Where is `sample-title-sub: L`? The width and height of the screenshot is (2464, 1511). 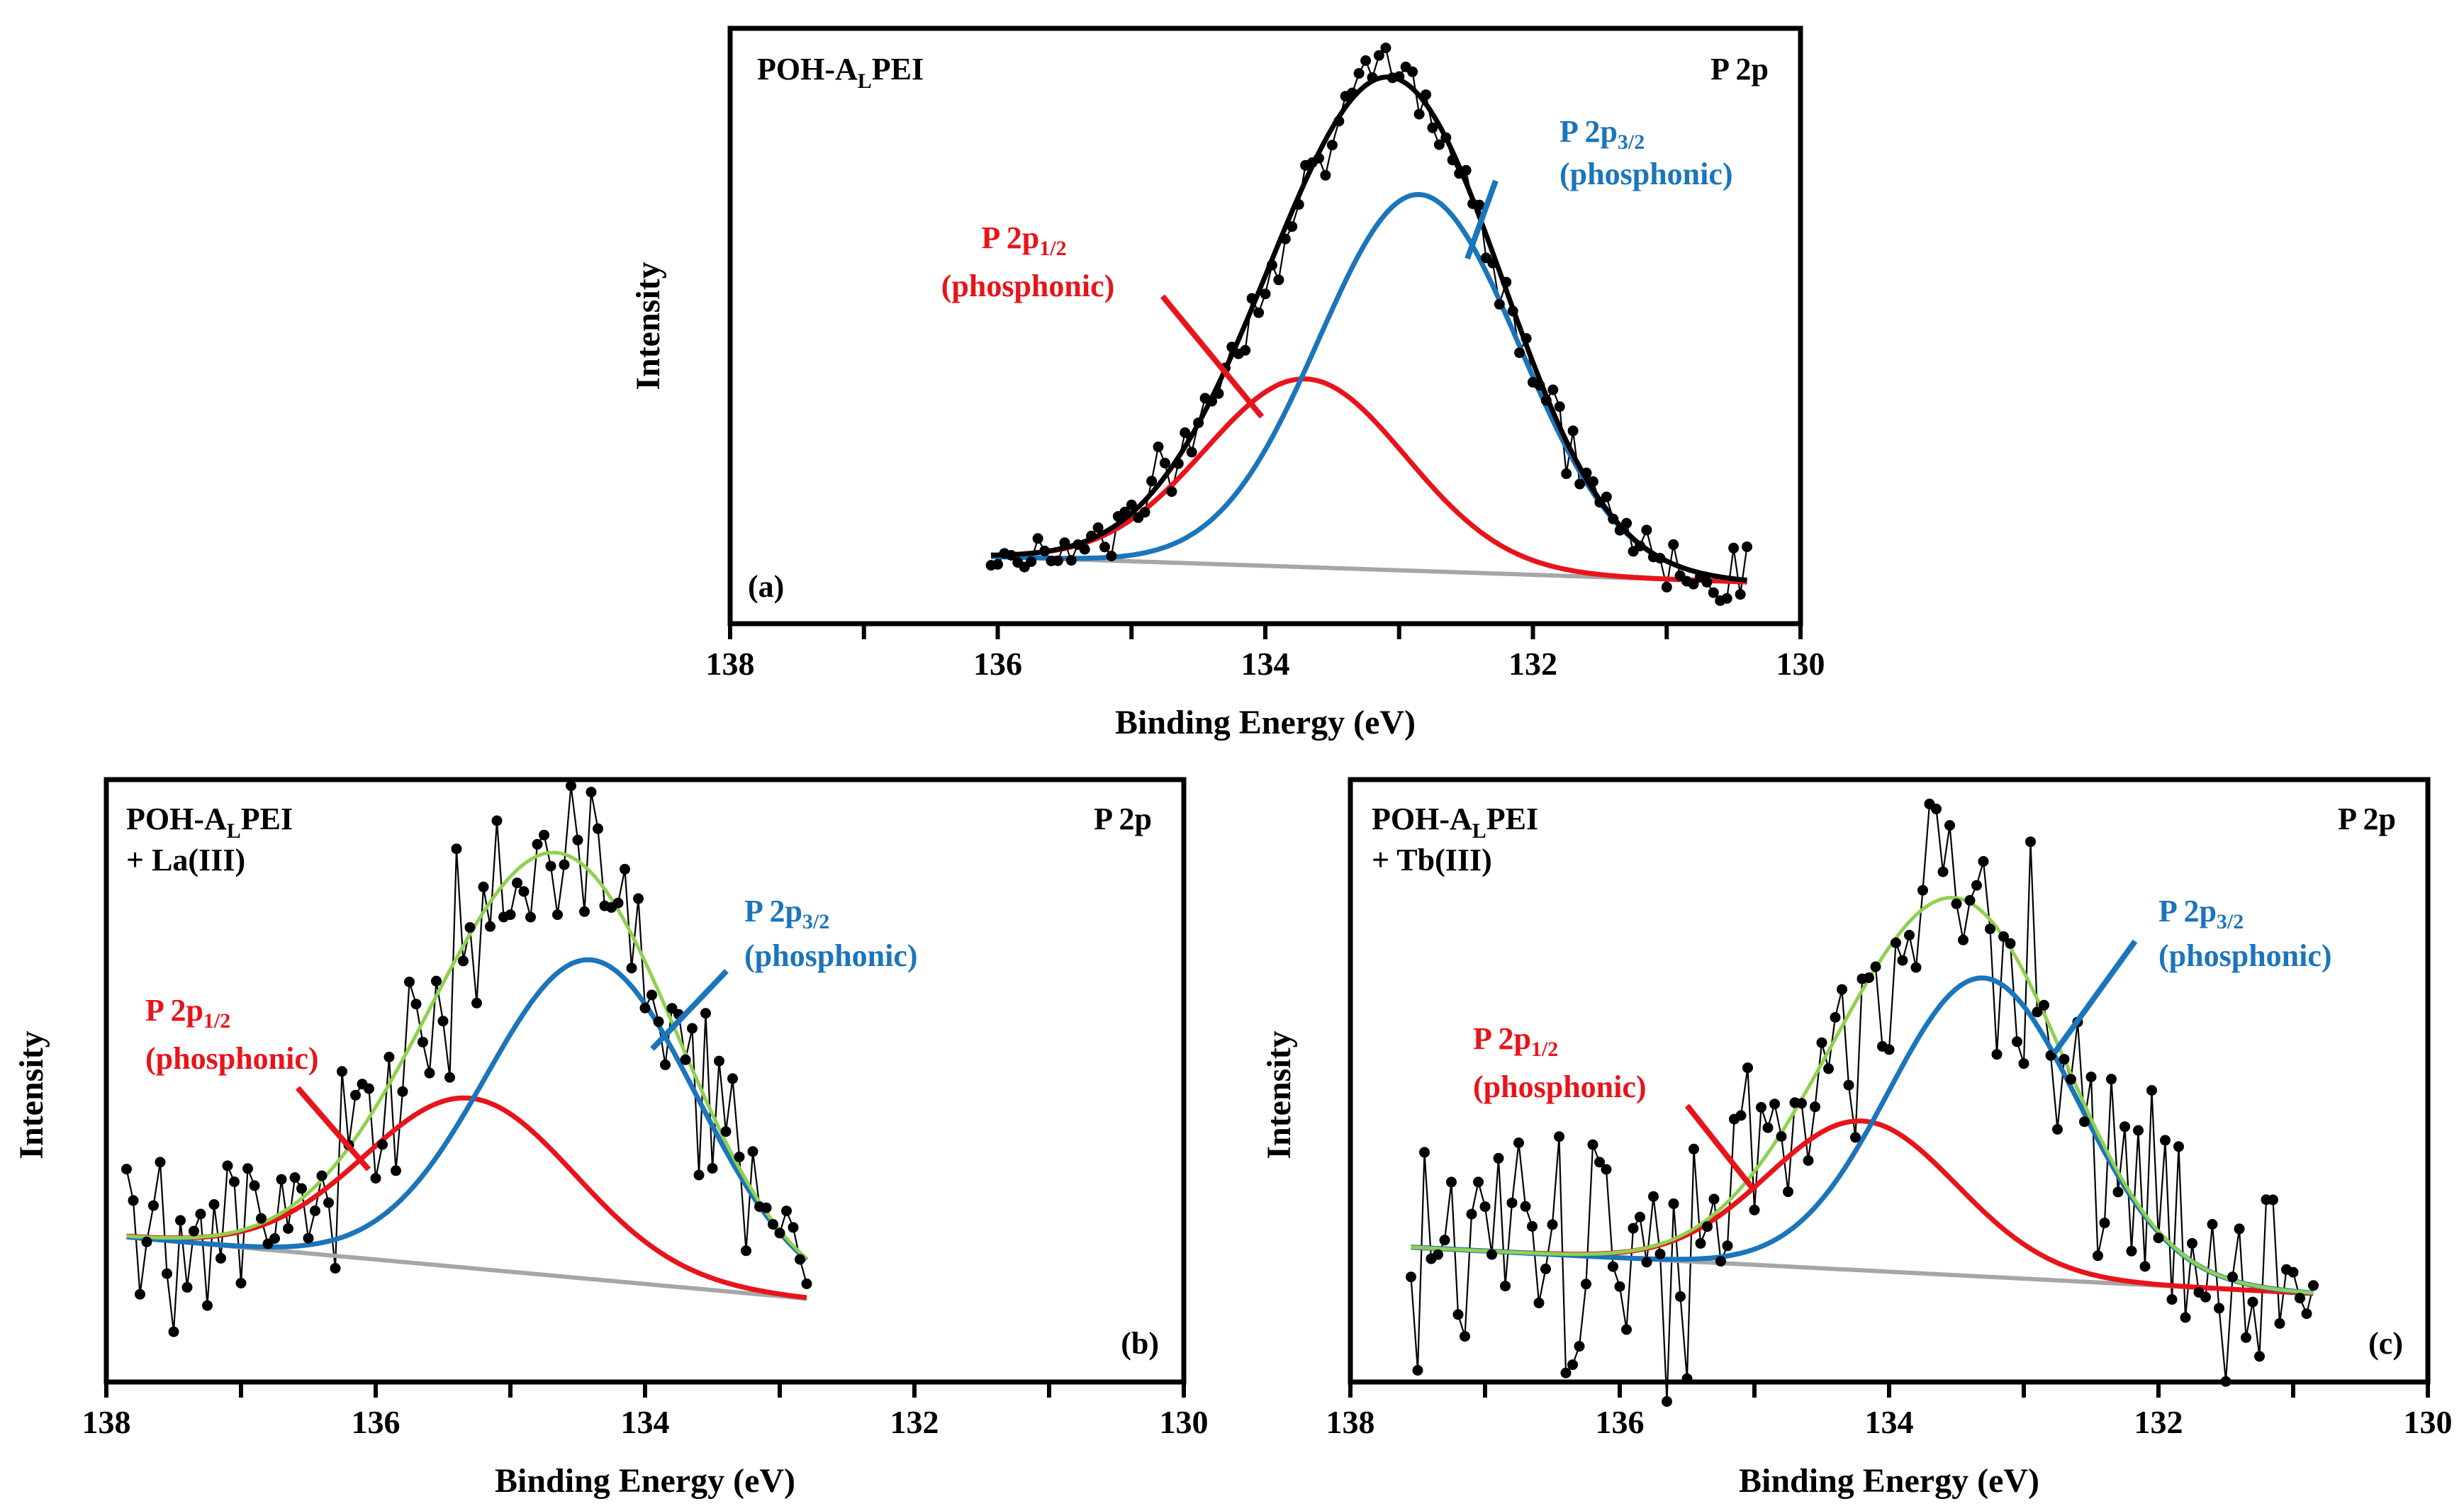
sample-title-sub: L is located at coordinates (1479, 831).